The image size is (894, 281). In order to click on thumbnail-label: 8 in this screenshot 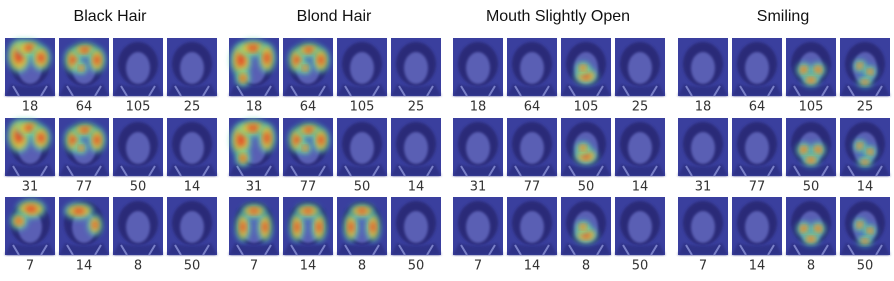, I will do `click(586, 266)`.